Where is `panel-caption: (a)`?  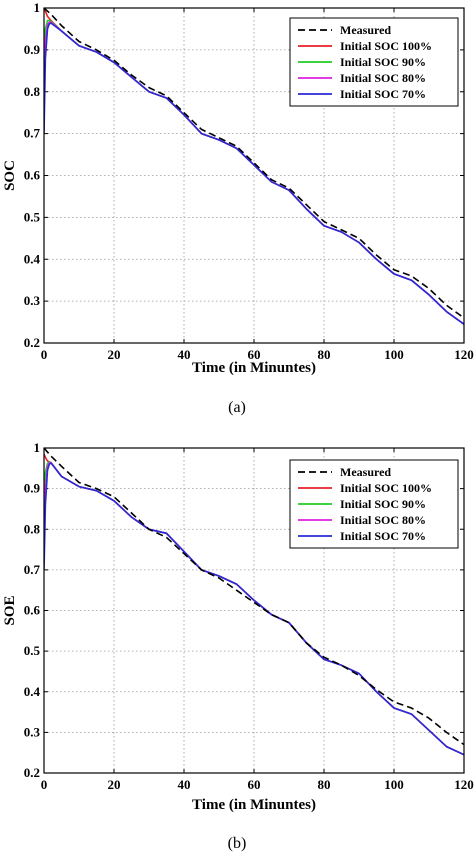 panel-caption: (a) is located at coordinates (237, 407).